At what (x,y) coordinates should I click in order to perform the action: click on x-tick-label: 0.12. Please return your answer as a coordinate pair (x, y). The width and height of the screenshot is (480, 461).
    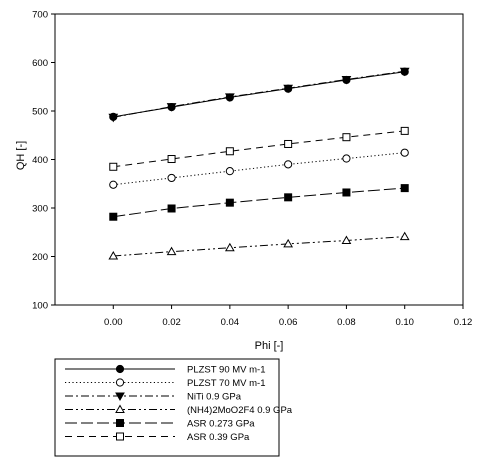
    Looking at the image, I should click on (463, 322).